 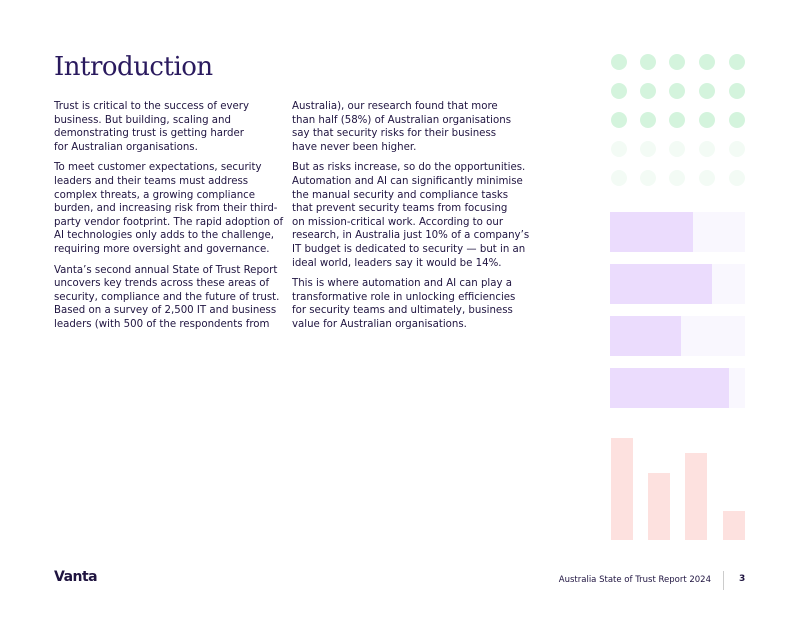 I want to click on title: Introduction, so click(x=133, y=67).